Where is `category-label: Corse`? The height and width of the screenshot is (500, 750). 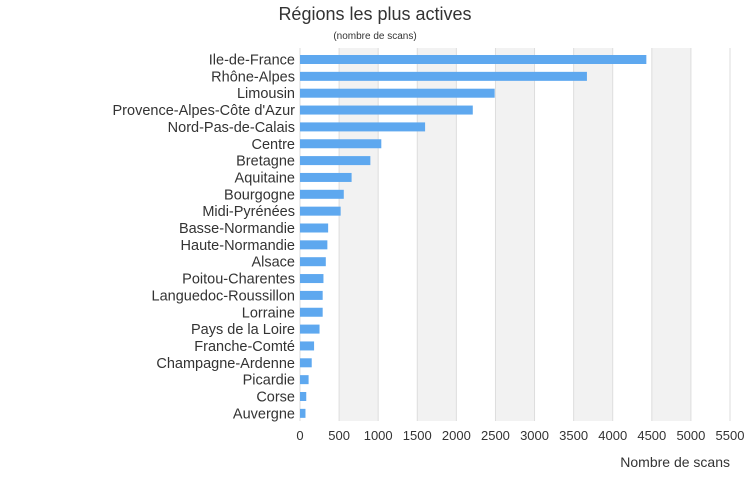 category-label: Corse is located at coordinates (275, 398).